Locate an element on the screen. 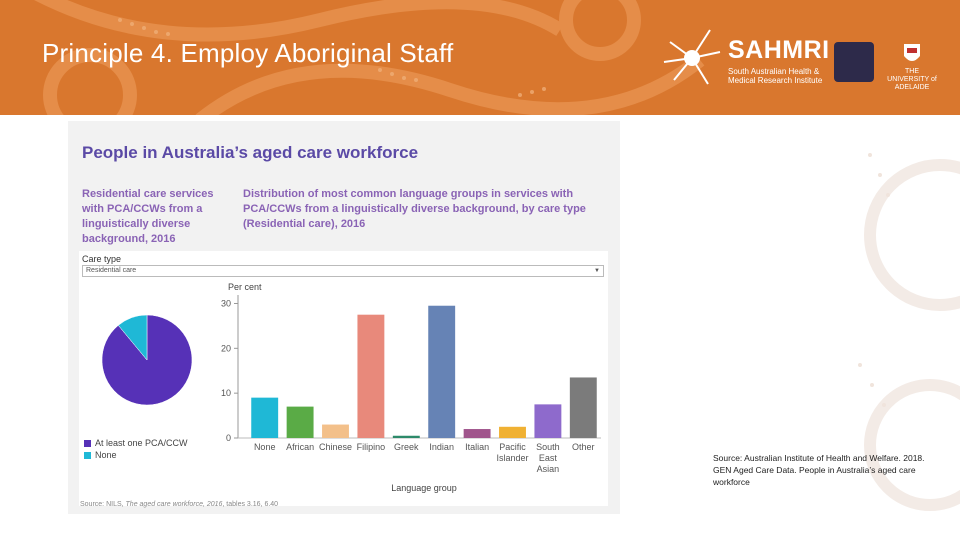  y-tick-label: 0 is located at coordinates (228, 438).